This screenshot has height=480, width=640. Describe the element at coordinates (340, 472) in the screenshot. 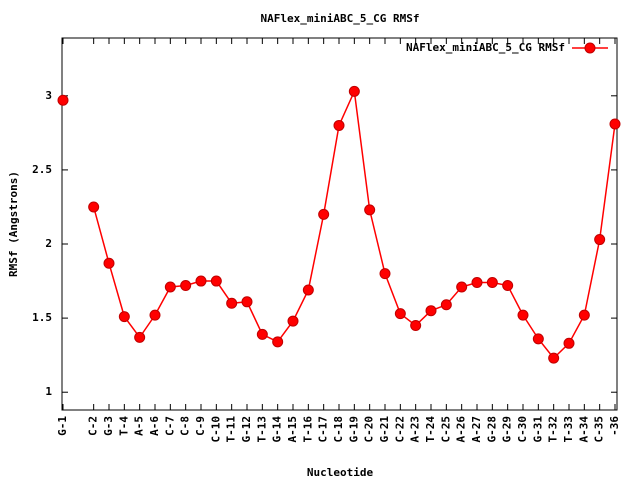

I see `x-axis-label: Nucleotide` at that location.